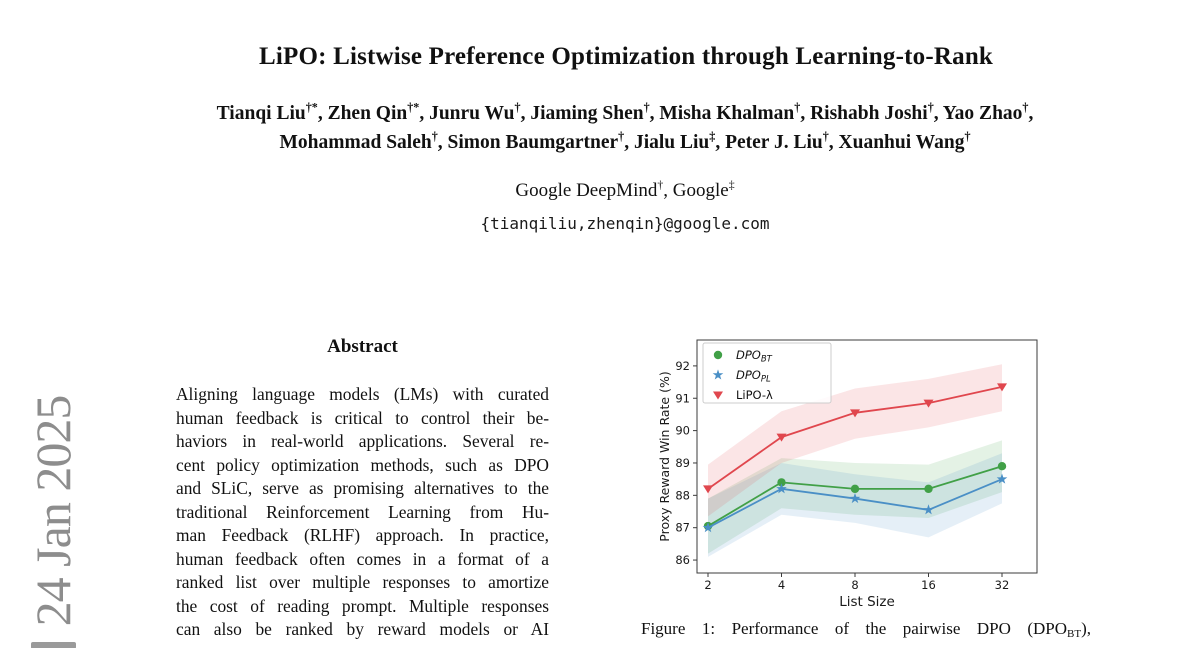 The height and width of the screenshot is (648, 1200). I want to click on y-tick-label: 90, so click(682, 431).